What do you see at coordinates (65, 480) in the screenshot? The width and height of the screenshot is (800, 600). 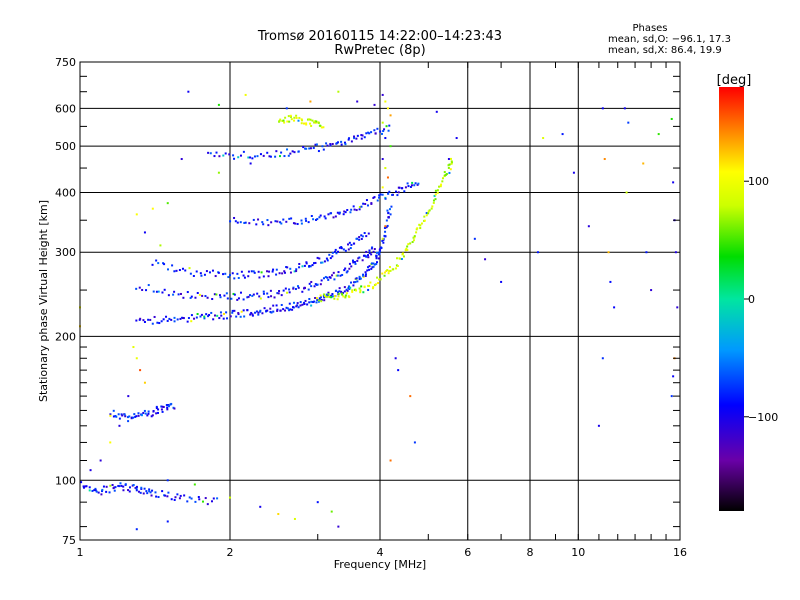 I see `y-tick-label: 100` at bounding box center [65, 480].